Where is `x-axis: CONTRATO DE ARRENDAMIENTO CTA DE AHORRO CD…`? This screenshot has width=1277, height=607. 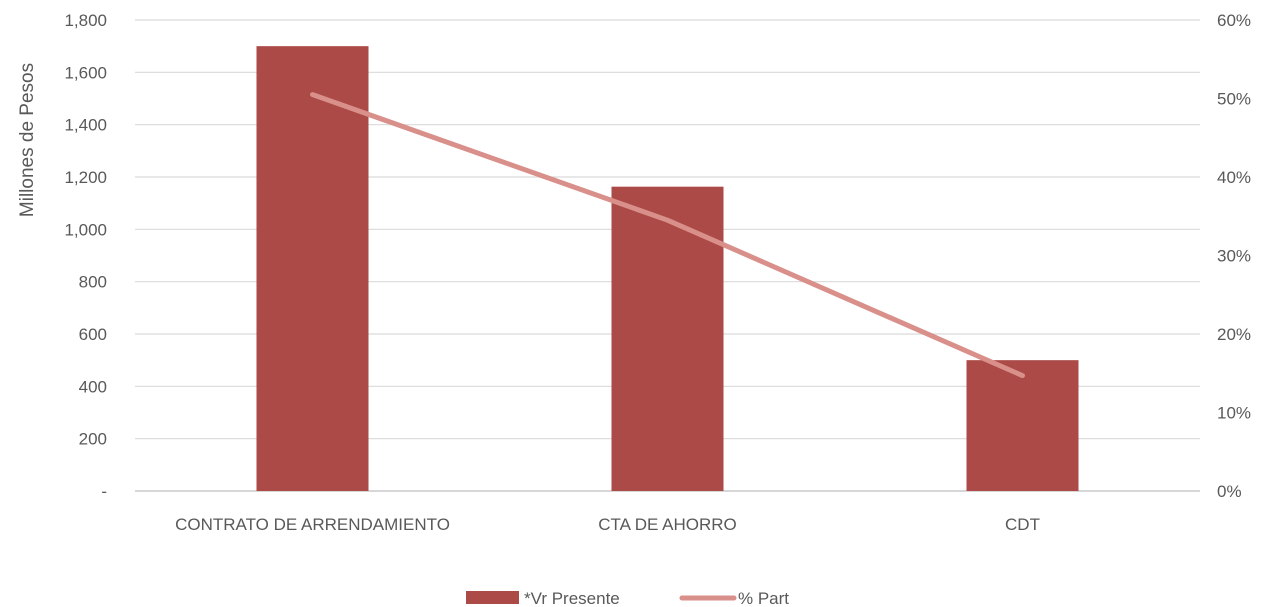
x-axis: CONTRATO DE ARRENDAMIENTO CTA DE AHORRO CD… is located at coordinates (607, 524).